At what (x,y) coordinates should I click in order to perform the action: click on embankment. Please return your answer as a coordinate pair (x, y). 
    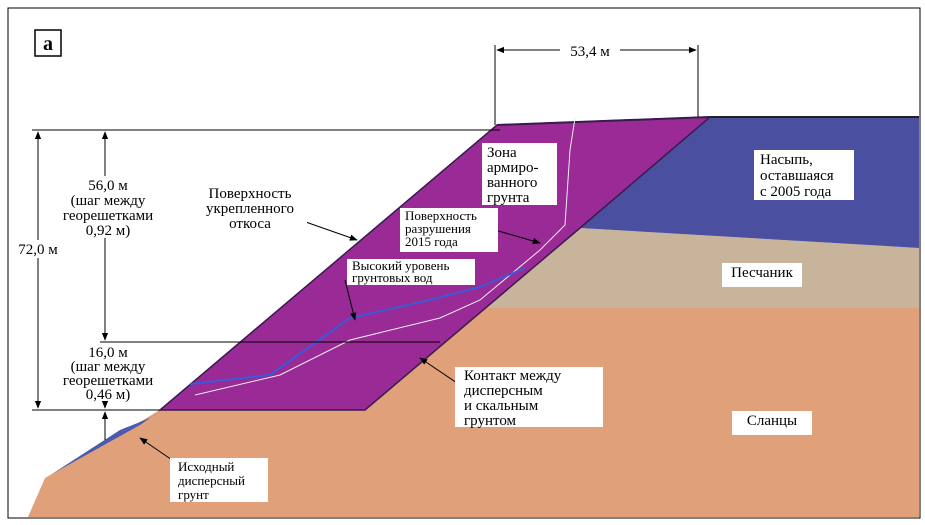
    Looking at the image, I should click on (749, 182).